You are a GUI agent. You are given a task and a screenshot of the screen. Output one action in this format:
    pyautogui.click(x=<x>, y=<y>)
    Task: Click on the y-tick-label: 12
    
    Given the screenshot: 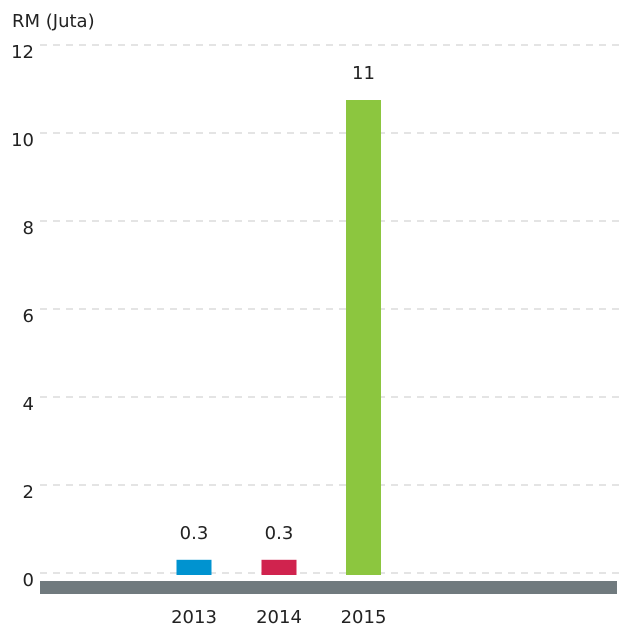 What is the action you would take?
    pyautogui.click(x=22, y=52)
    